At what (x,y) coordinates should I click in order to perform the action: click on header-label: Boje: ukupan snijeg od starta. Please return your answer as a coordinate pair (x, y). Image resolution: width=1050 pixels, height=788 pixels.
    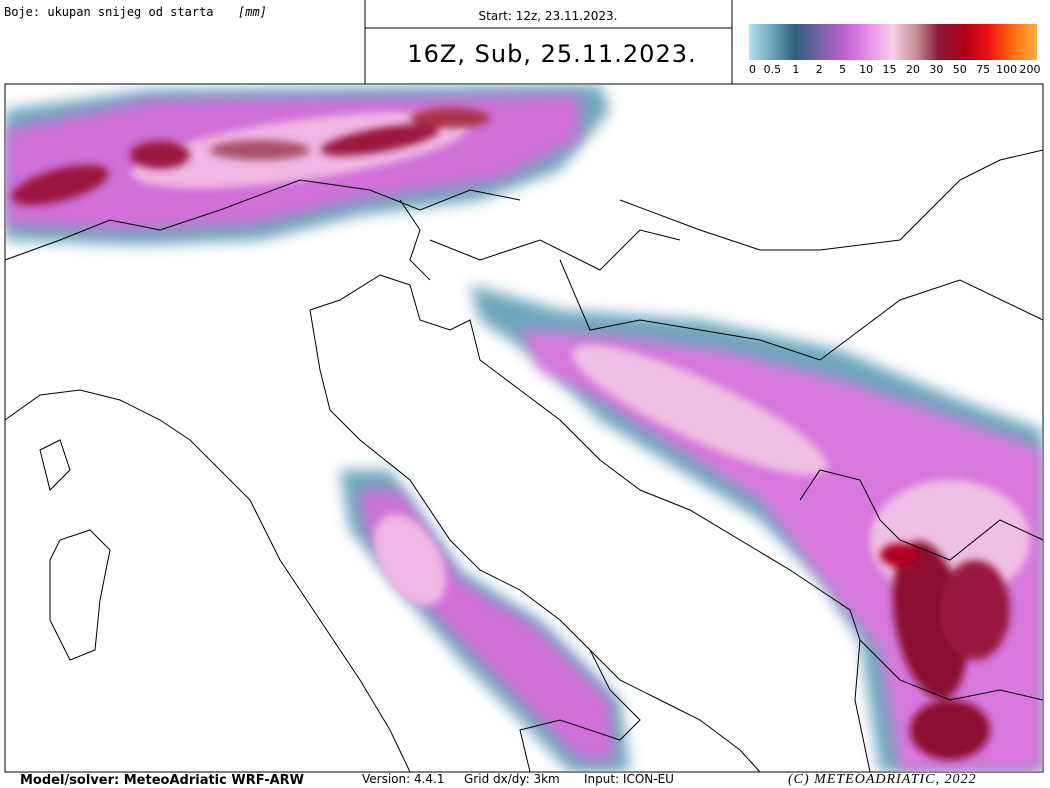
    Looking at the image, I should click on (109, 12).